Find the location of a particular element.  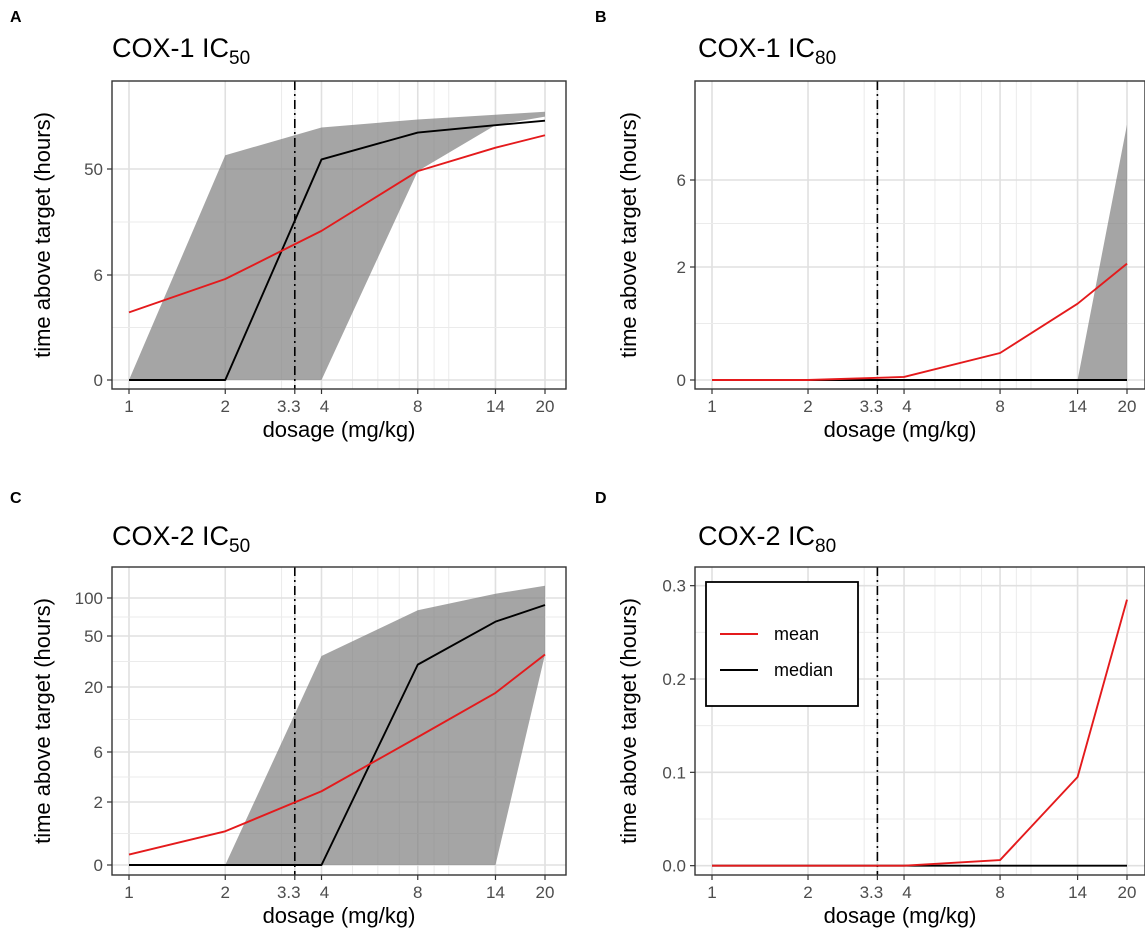

panel-background is located at coordinates (920, 235).